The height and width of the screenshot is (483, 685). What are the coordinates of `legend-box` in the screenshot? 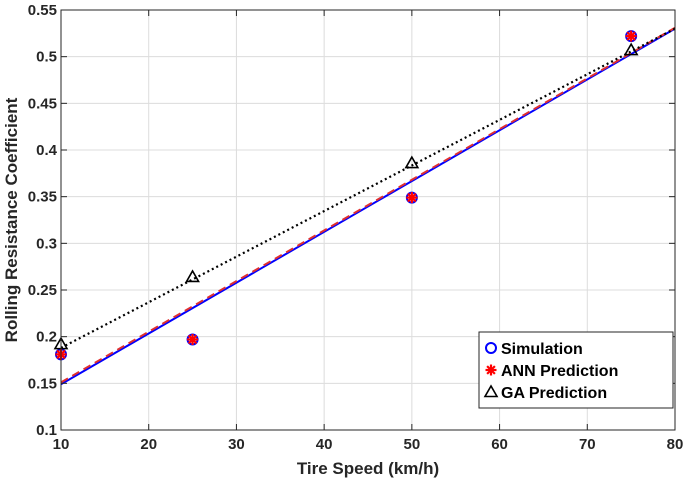 It's located at (576, 370).